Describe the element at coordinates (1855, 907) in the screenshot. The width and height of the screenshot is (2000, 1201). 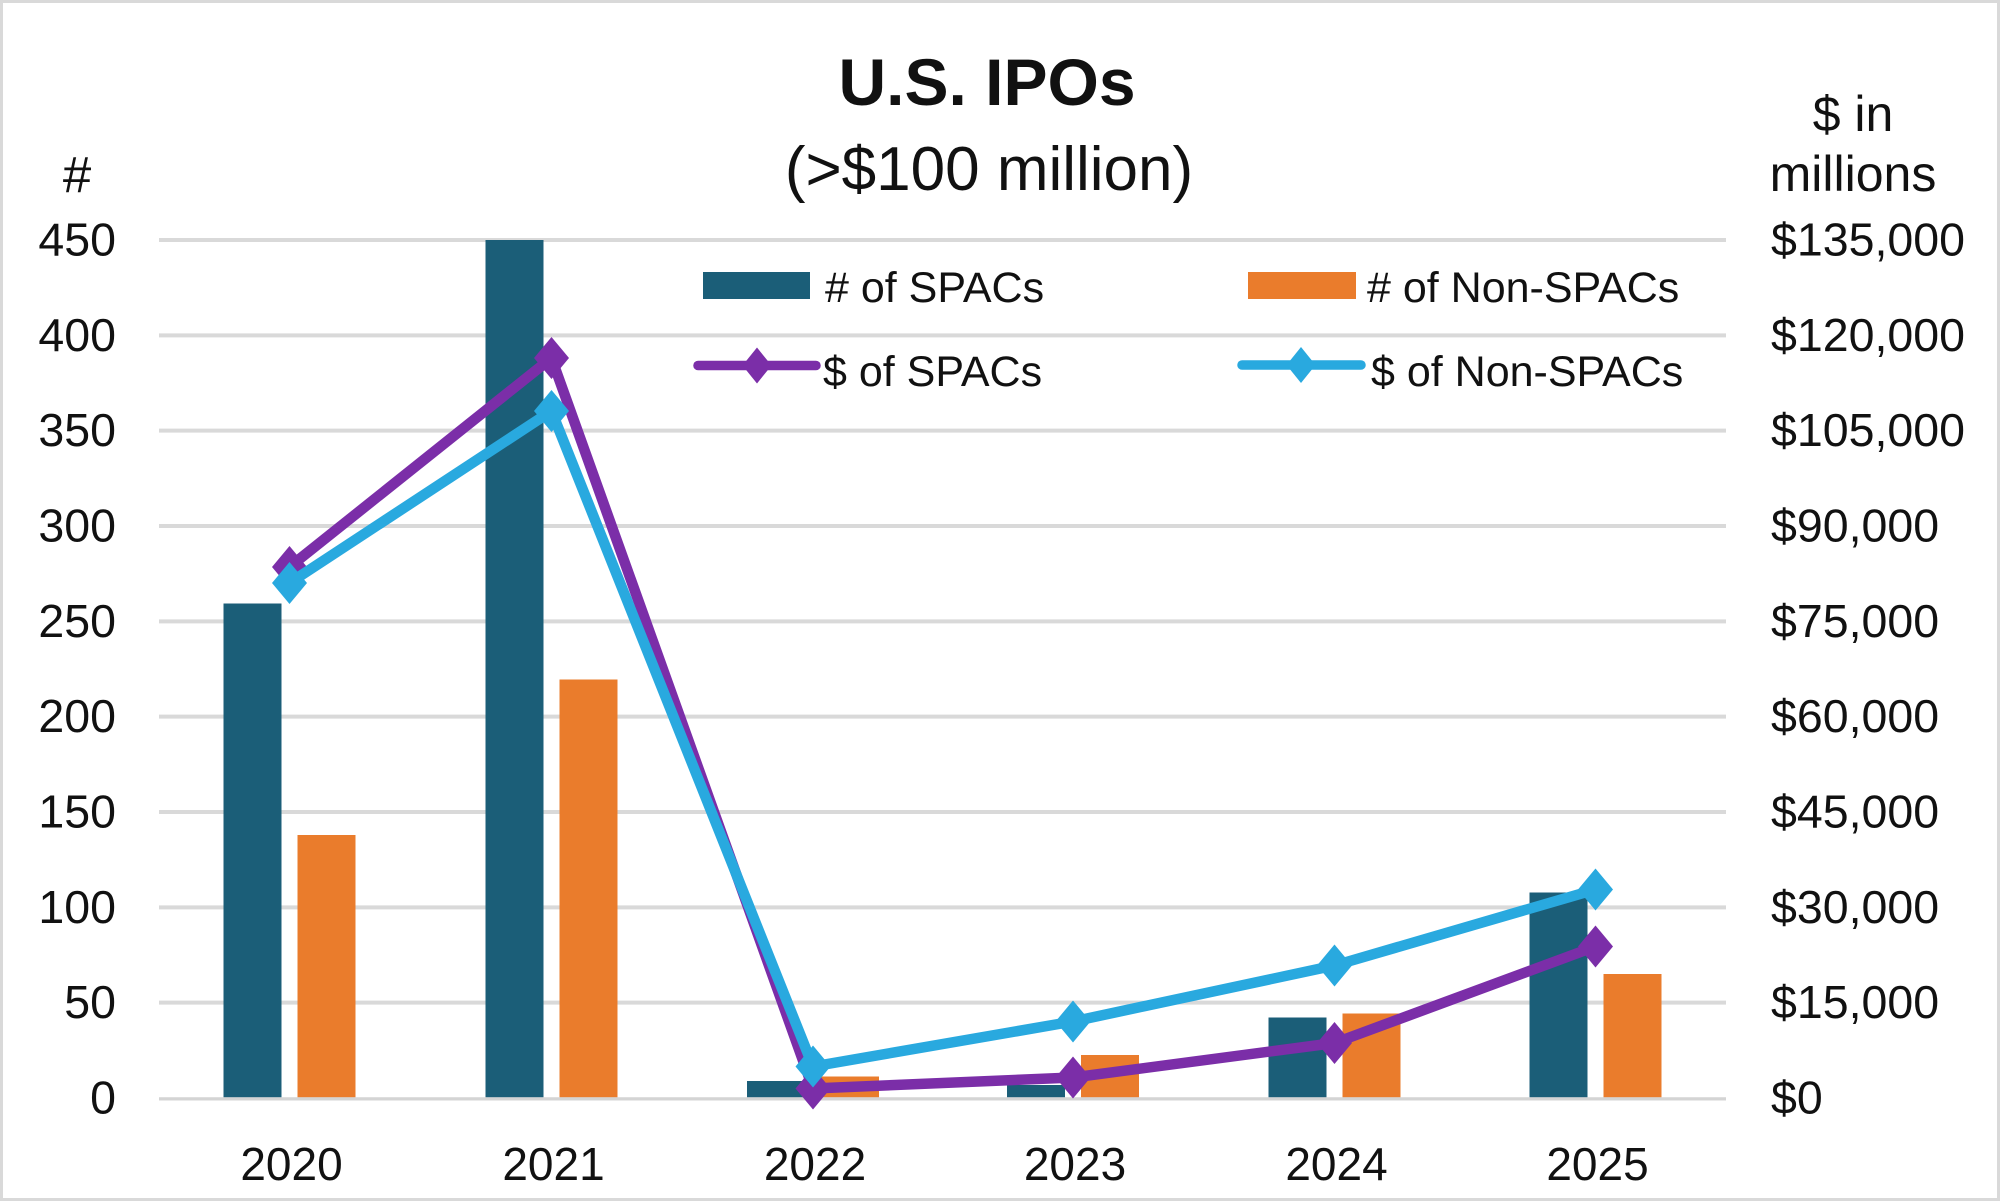
I see `svg-text: $30,000` at that location.